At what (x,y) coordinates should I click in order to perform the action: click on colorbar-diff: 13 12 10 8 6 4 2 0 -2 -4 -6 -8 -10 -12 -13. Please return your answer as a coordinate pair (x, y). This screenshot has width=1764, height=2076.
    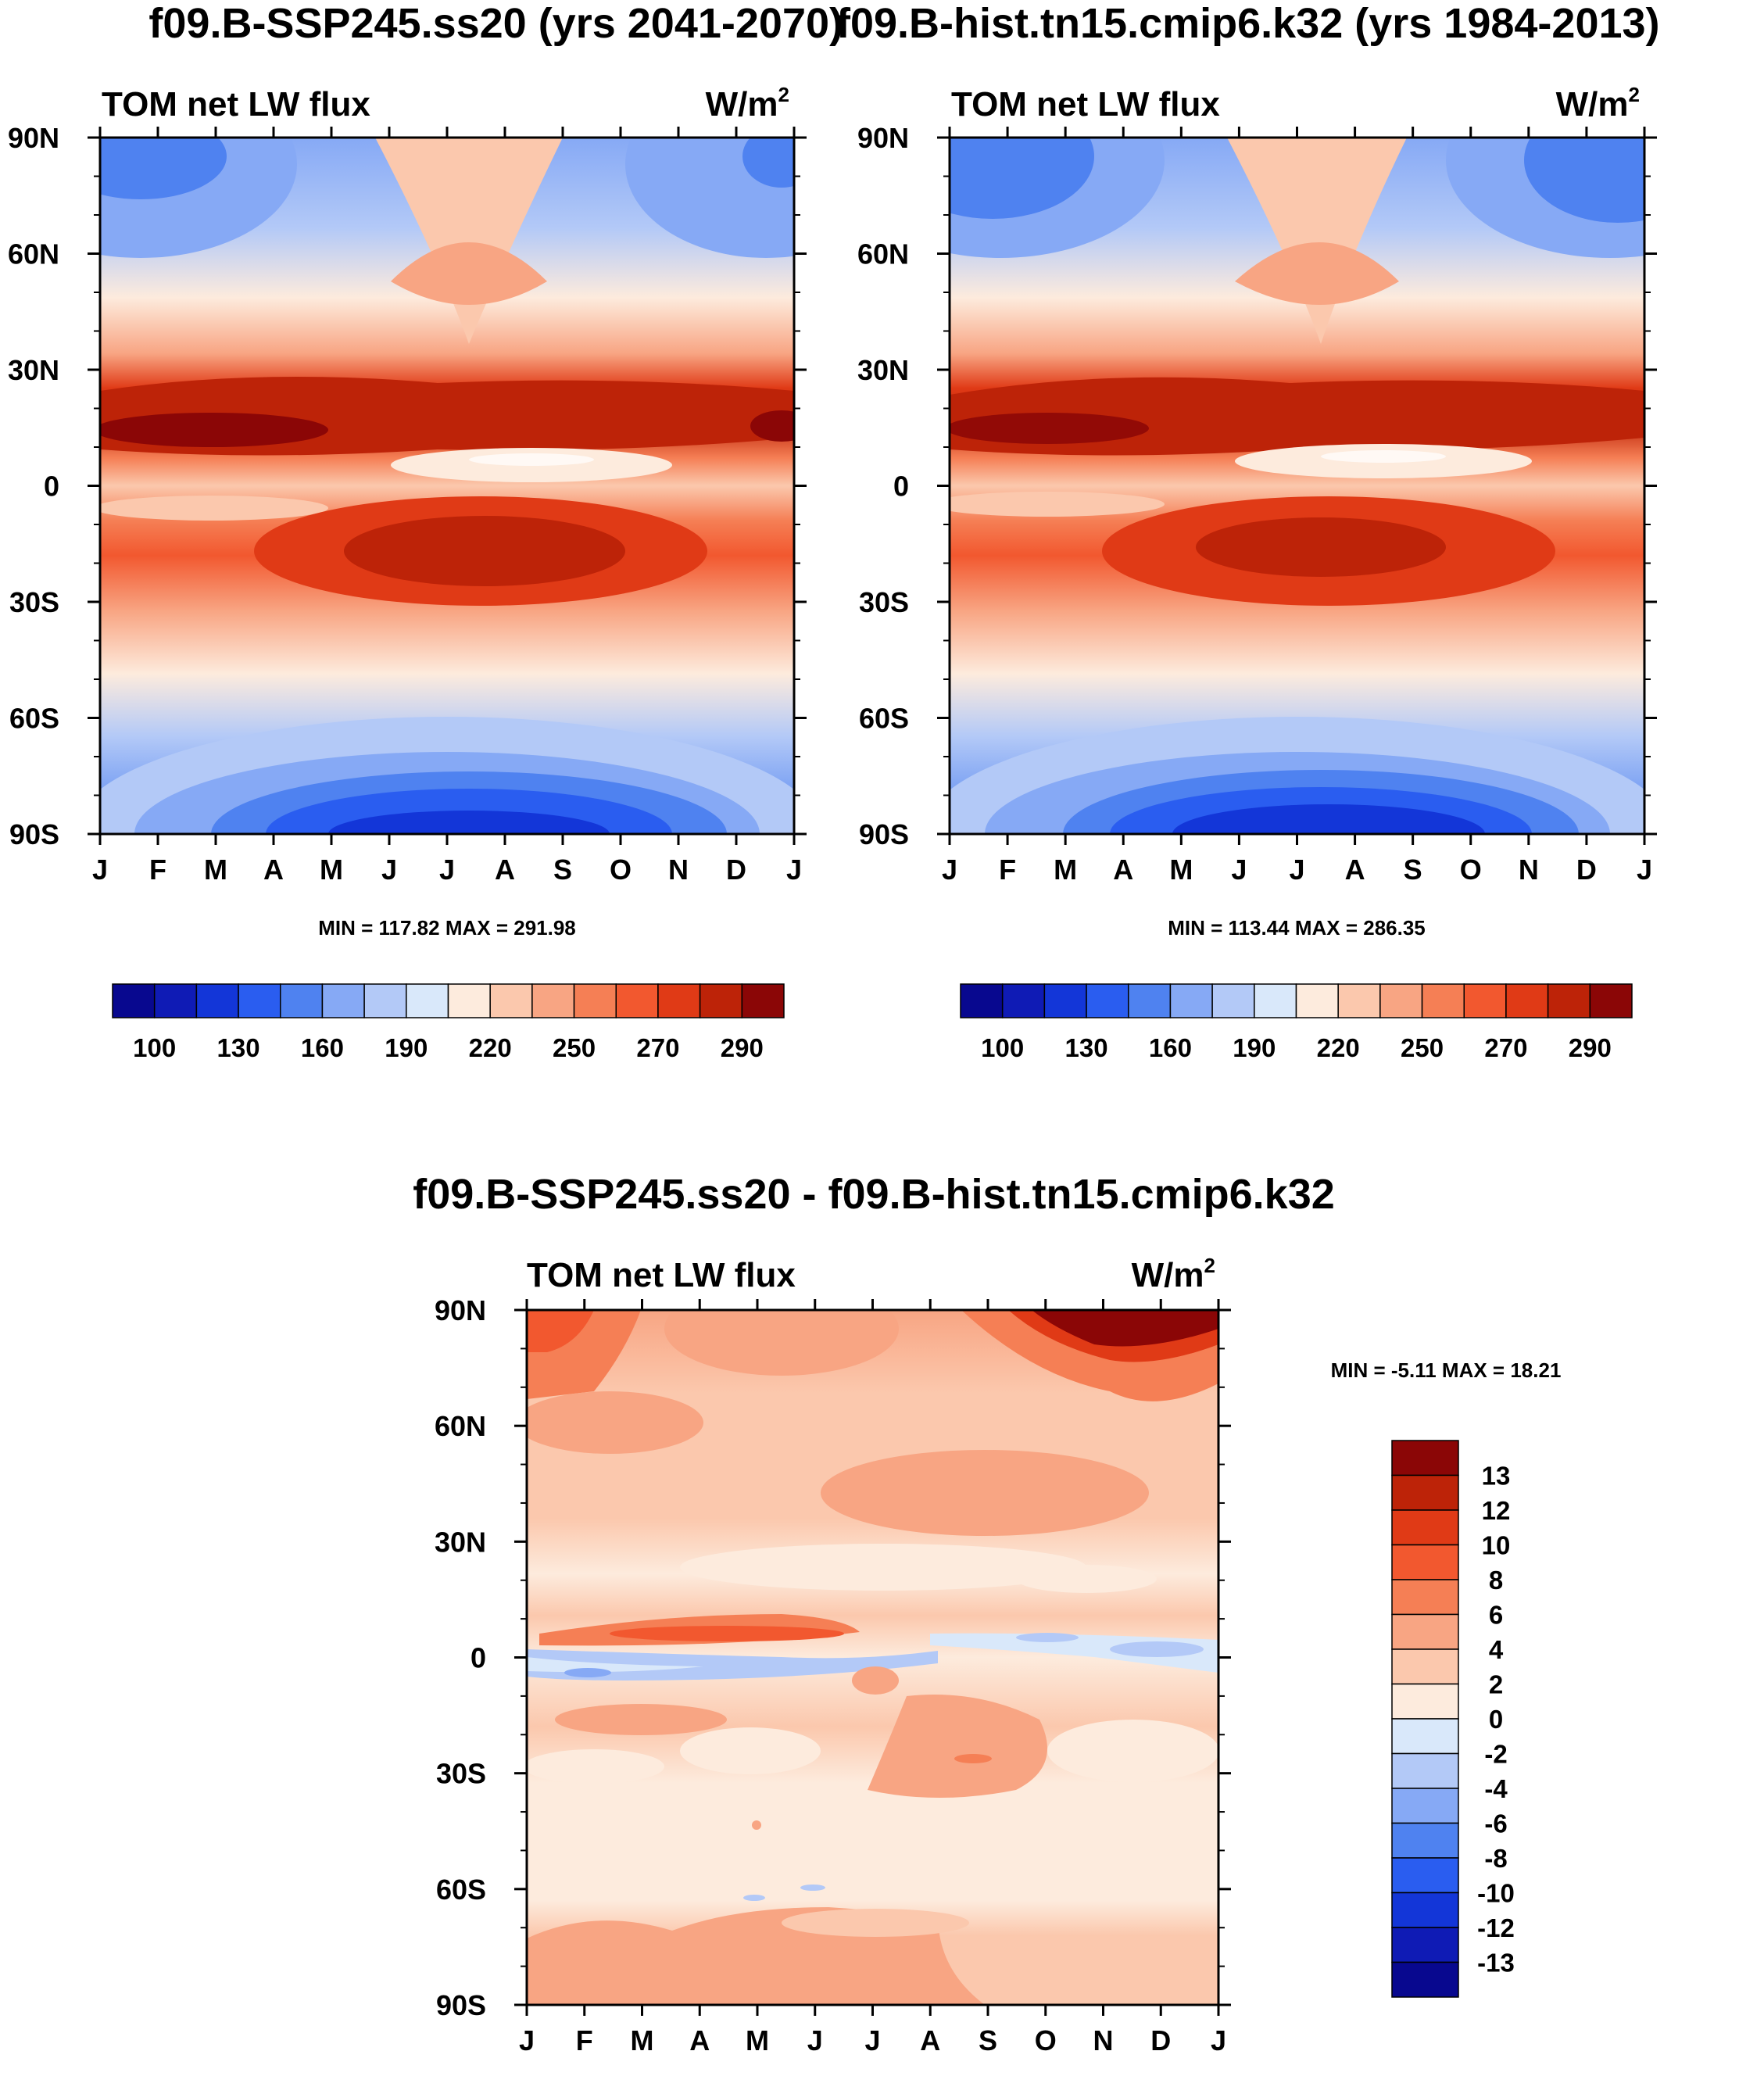
    Looking at the image, I should click on (1453, 1719).